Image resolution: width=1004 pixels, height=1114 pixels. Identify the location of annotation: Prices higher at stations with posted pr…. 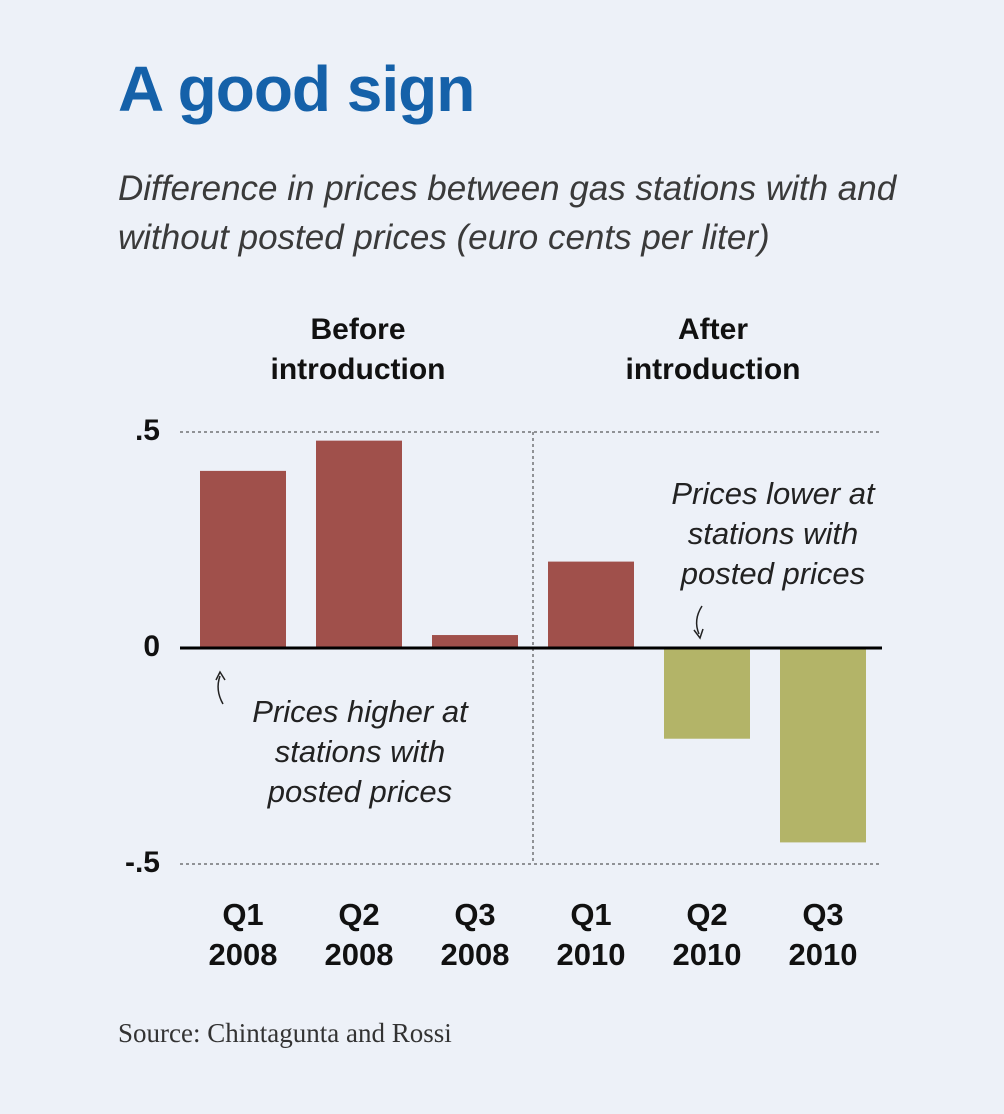
(360, 751).